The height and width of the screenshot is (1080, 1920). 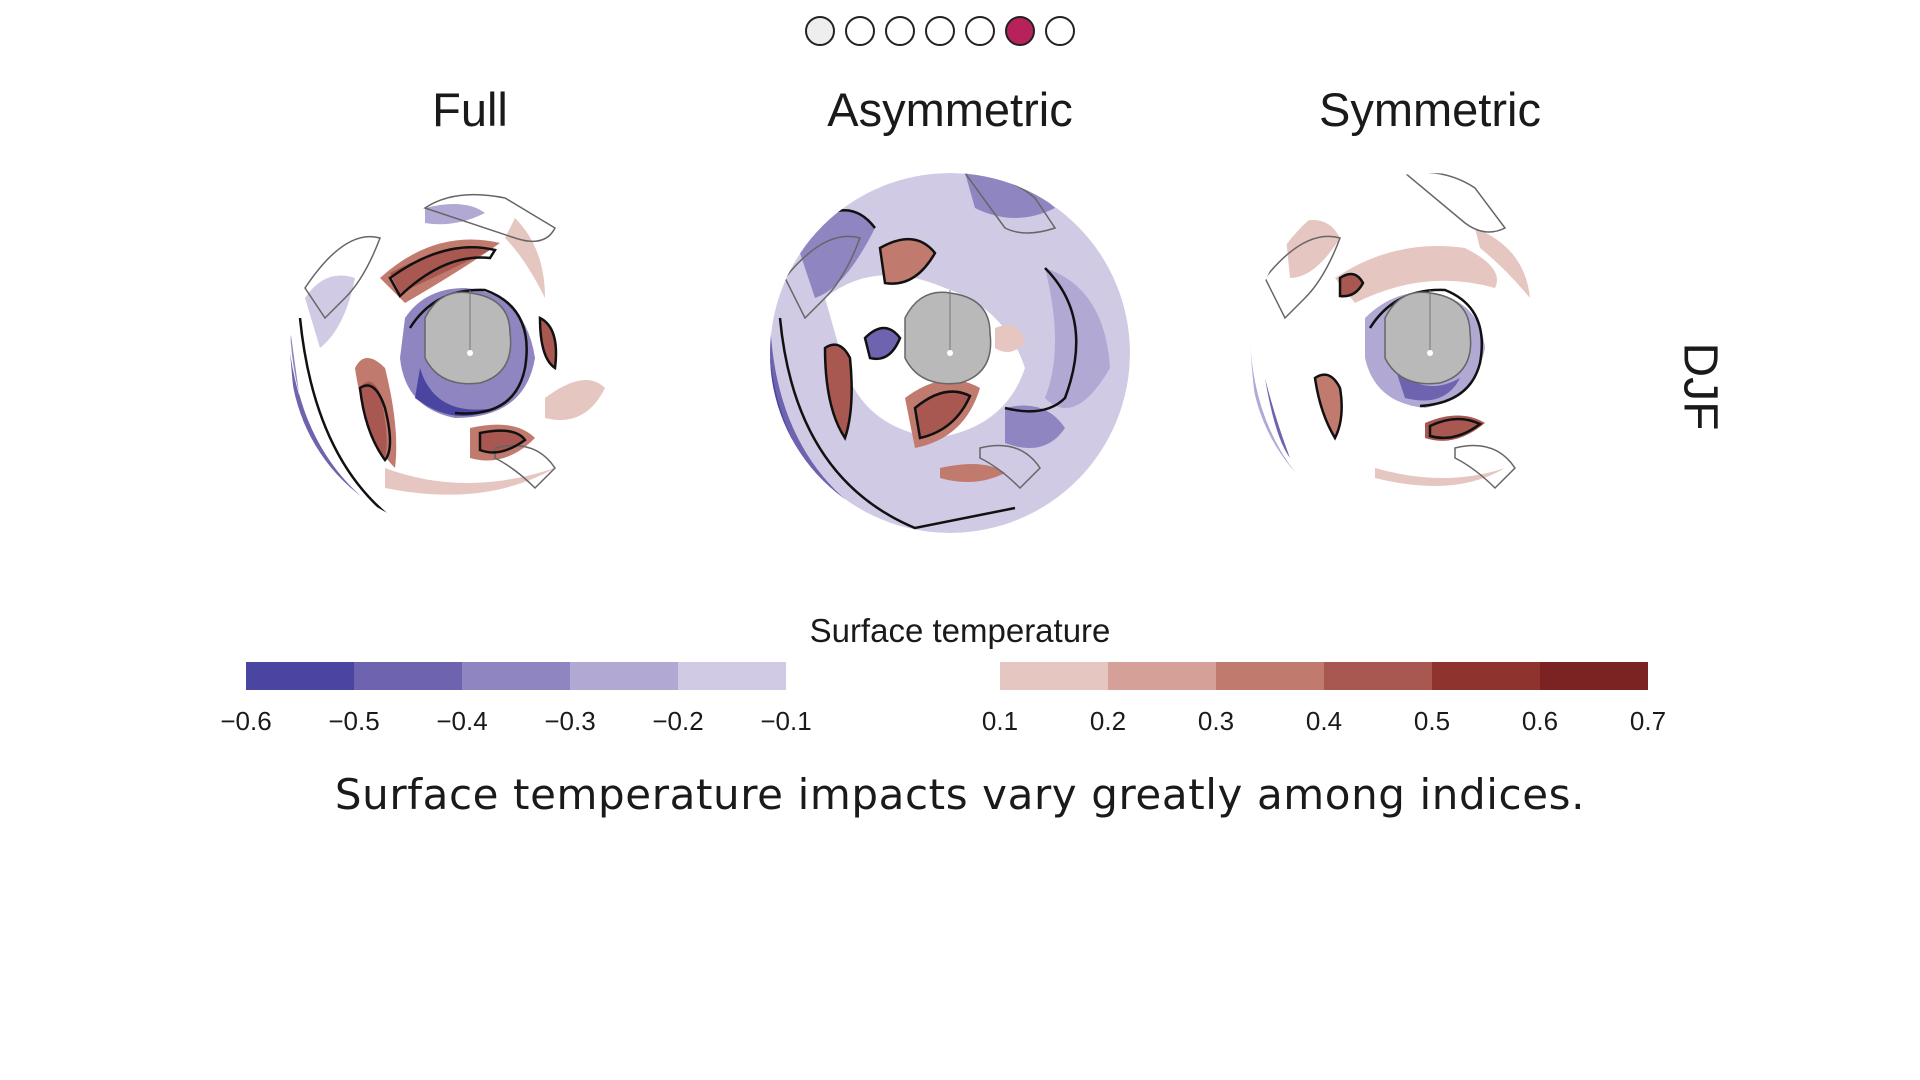 What do you see at coordinates (570, 721) in the screenshot?
I see `colorbar-tick-label: −0.3` at bounding box center [570, 721].